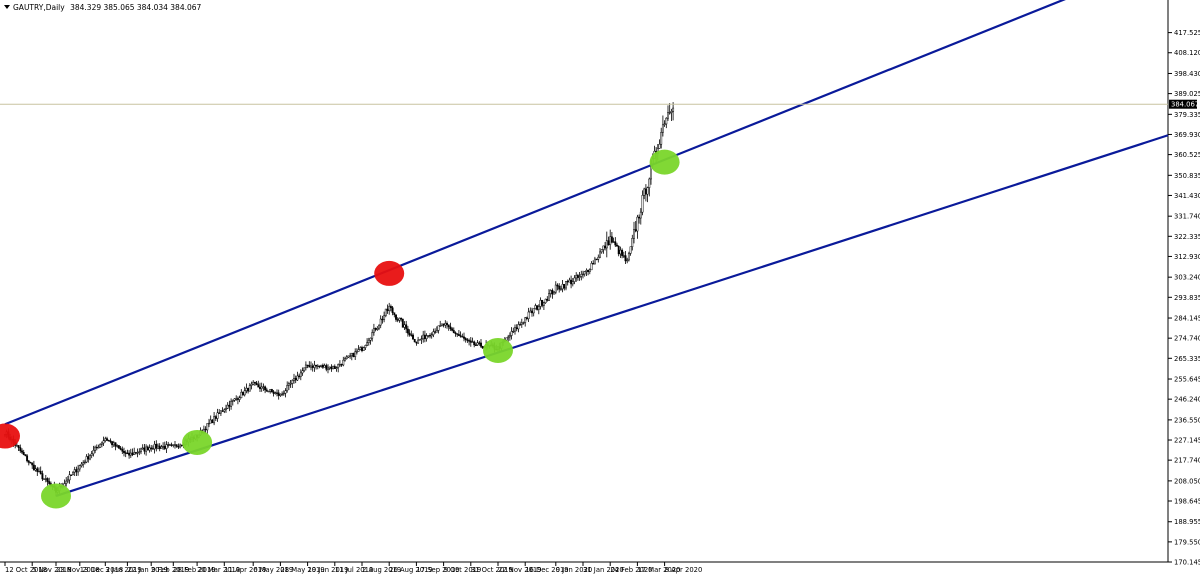 The width and height of the screenshot is (1200, 579). What do you see at coordinates (7, 7) in the screenshot?
I see `dropdown-triangle-icon` at bounding box center [7, 7].